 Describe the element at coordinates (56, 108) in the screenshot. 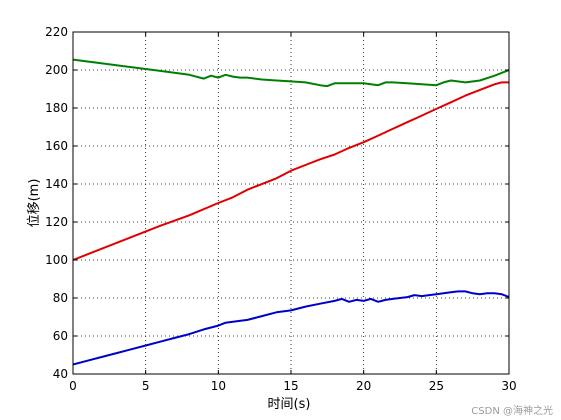

I see `y-tick-label: 180` at that location.